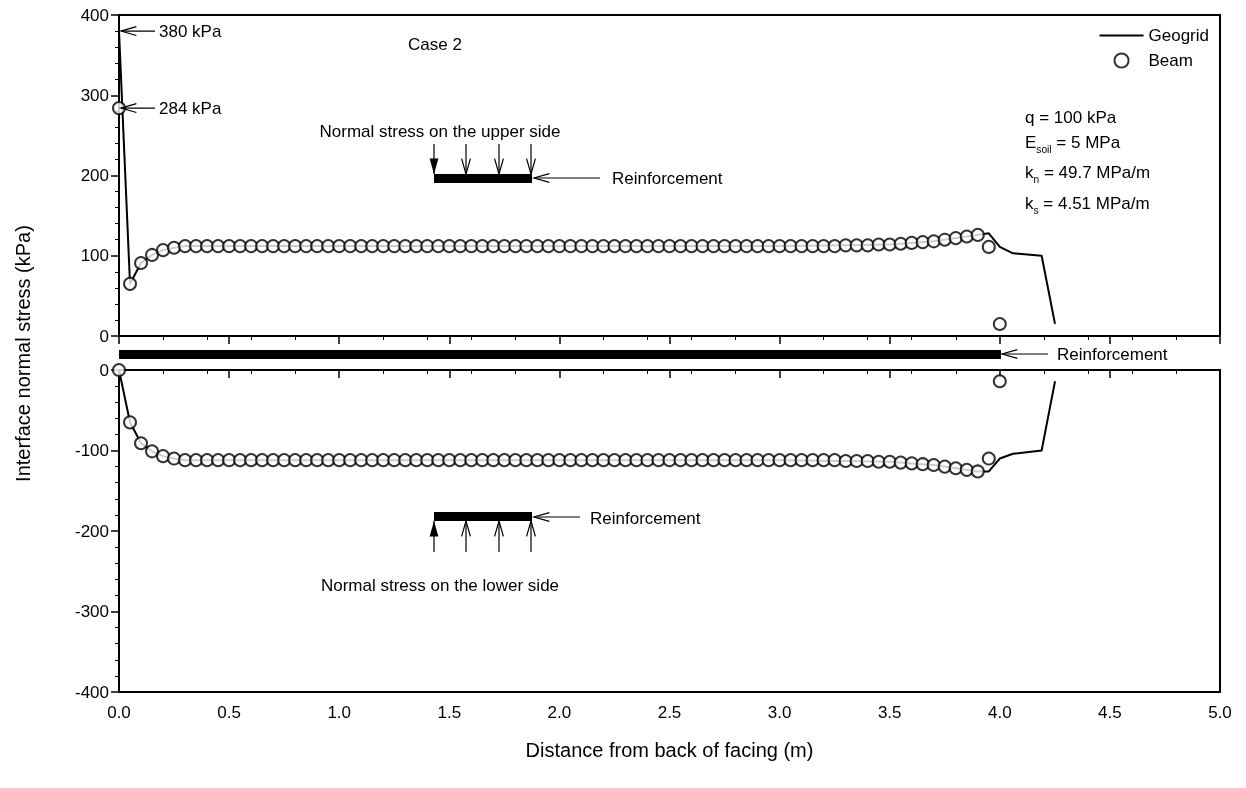  What do you see at coordinates (1073, 144) in the screenshot?
I see `annotation: E$_{soil}$ = 5 MPa` at bounding box center [1073, 144].